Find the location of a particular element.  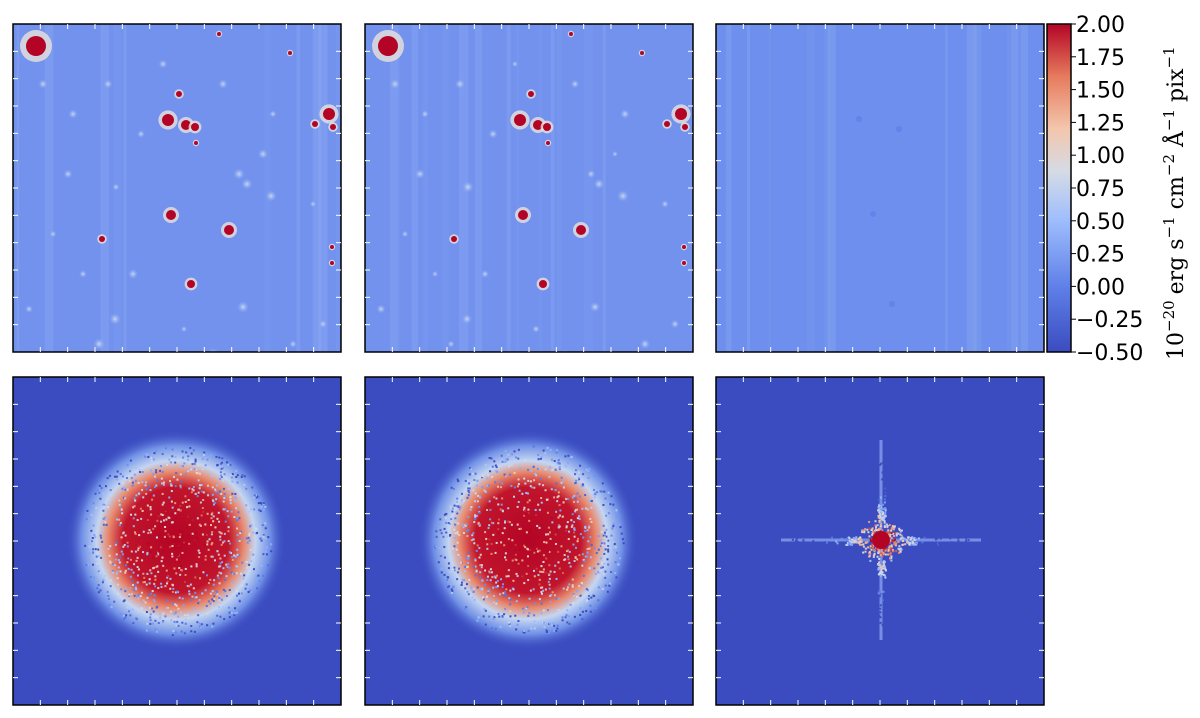

panel-image is located at coordinates (529, 541).